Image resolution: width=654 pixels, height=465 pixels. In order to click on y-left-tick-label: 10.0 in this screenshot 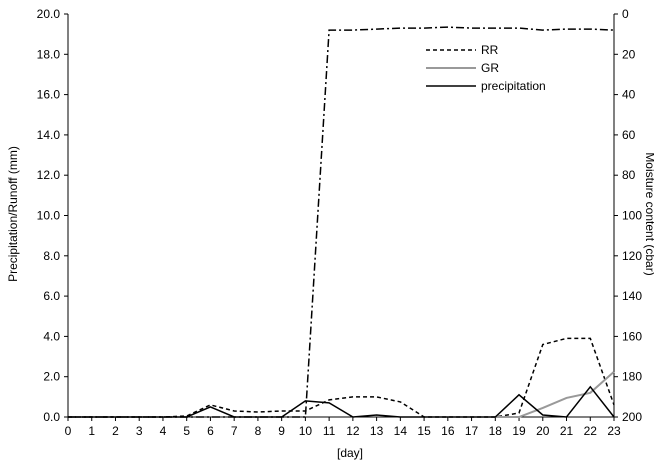, I will do `click(49, 216)`.